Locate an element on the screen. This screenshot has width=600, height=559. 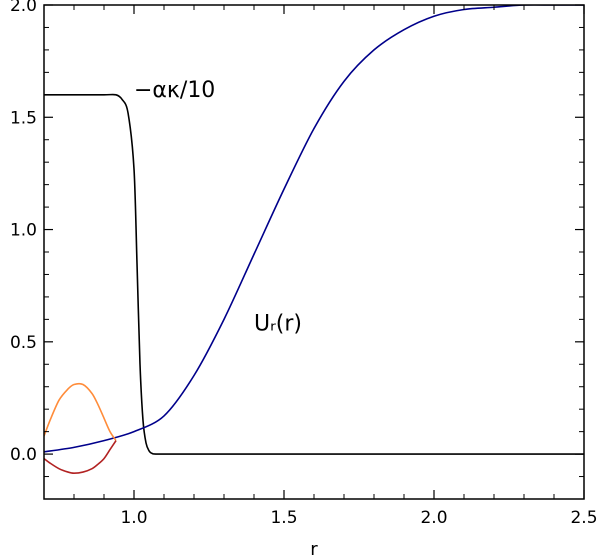
x-tick-label: 2.5 is located at coordinates (583, 518).